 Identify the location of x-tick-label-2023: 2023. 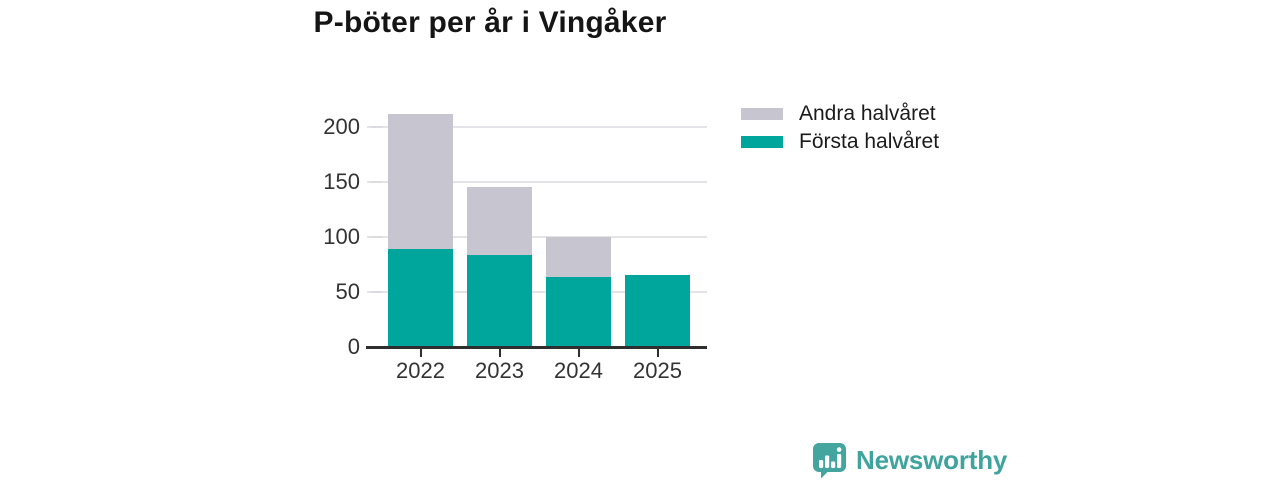
(499, 370).